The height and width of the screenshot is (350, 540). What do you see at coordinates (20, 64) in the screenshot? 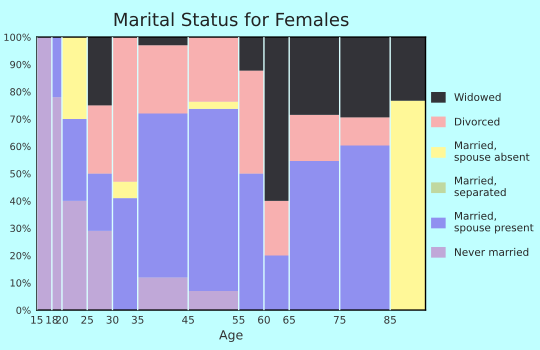
I see `y-tick-label: 90%` at bounding box center [20, 64].